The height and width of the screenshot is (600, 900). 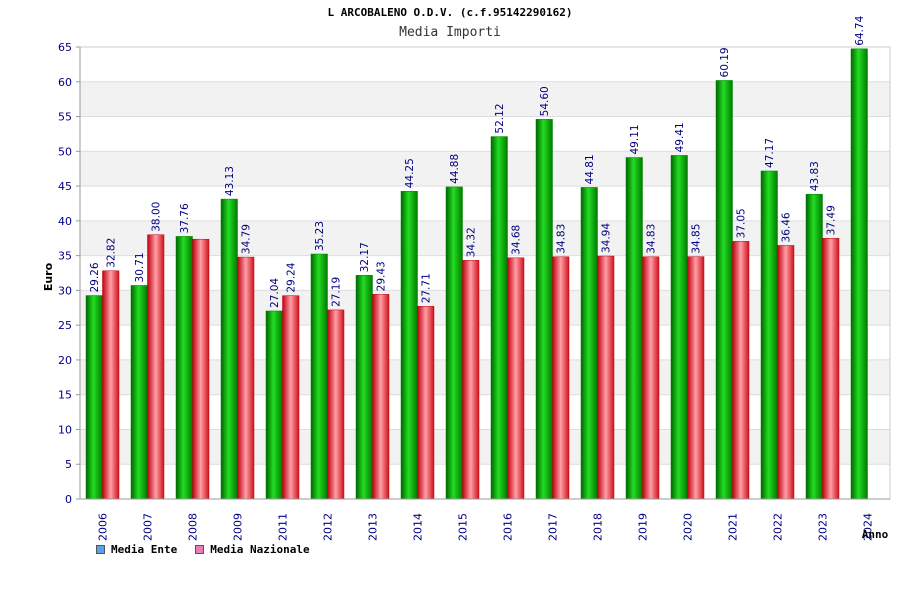 What do you see at coordinates (283, 527) in the screenshot?
I see `x-tick-label: 2011` at bounding box center [283, 527].